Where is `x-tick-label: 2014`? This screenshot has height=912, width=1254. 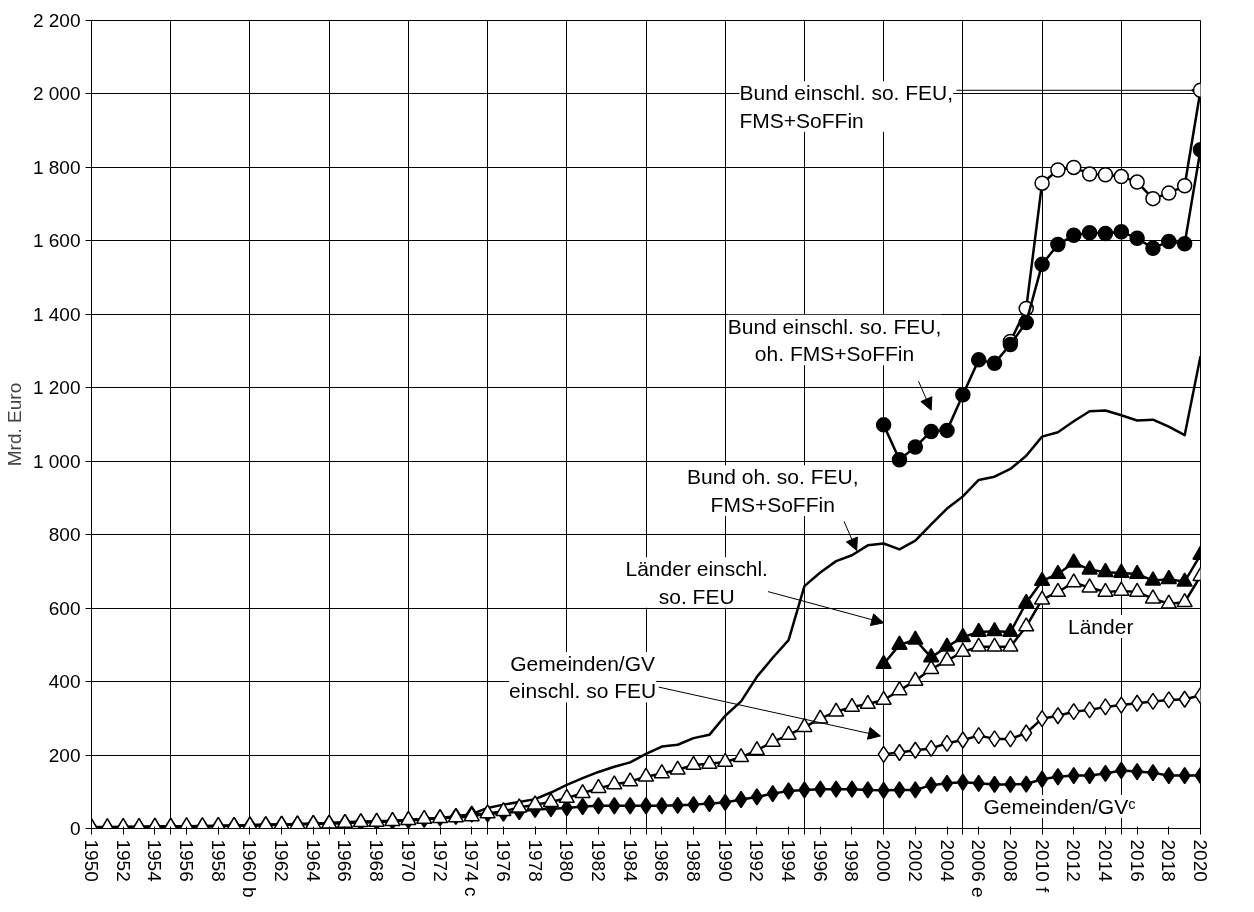 x-tick-label: 2014 is located at coordinates (1105, 861).